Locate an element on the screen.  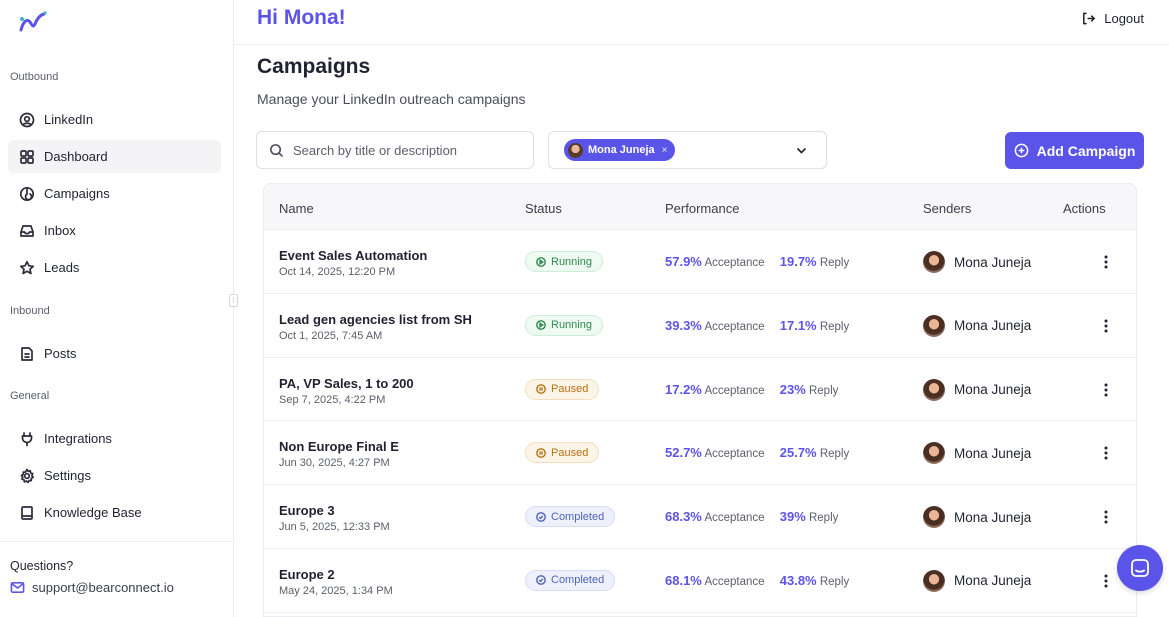
sidebar-item-label: Knowledge Base is located at coordinates (93, 512).